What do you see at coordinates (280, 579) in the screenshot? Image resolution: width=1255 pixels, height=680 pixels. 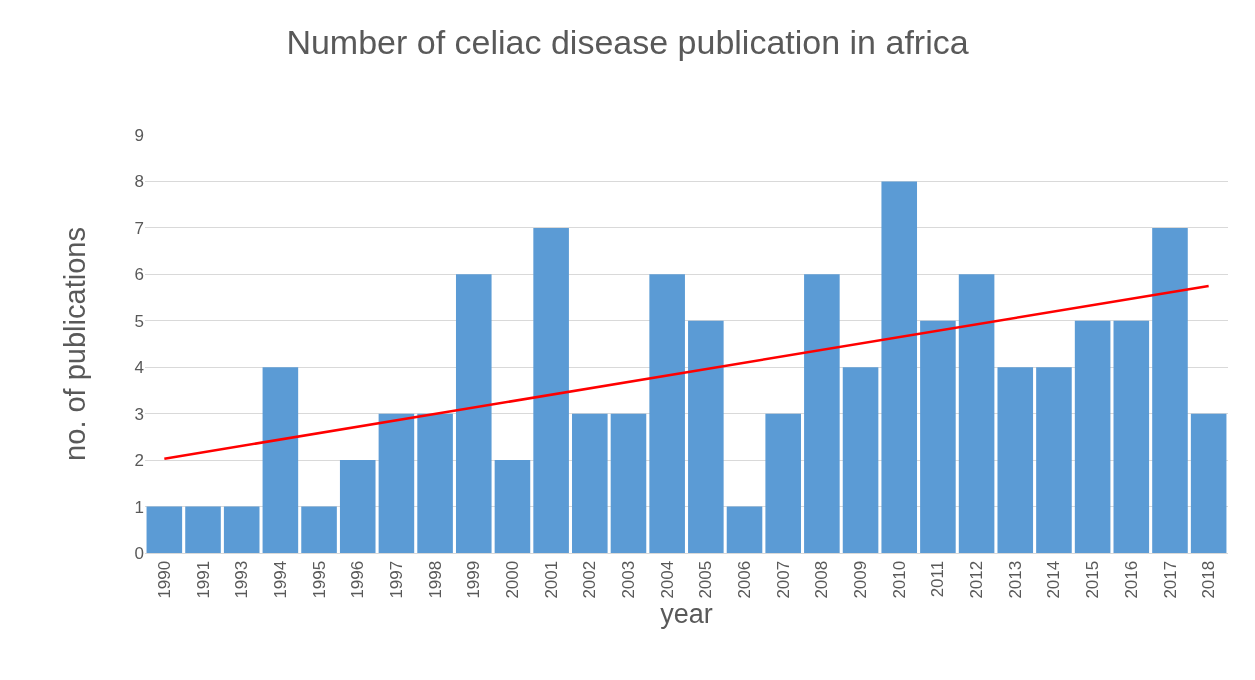 I see `x-tick-label: 1994` at bounding box center [280, 579].